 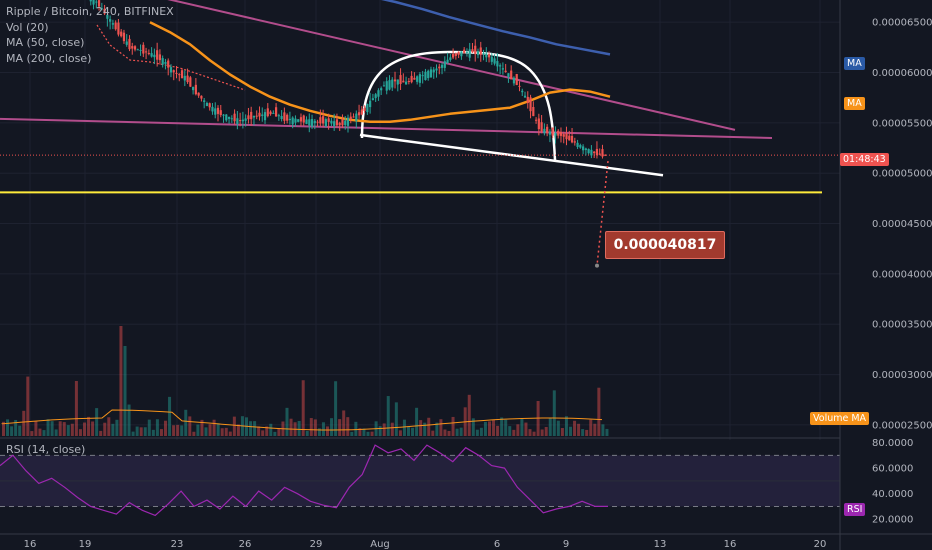 What do you see at coordinates (840, 418) in the screenshot?
I see `volume-ma-tag: Volume MA` at bounding box center [840, 418].